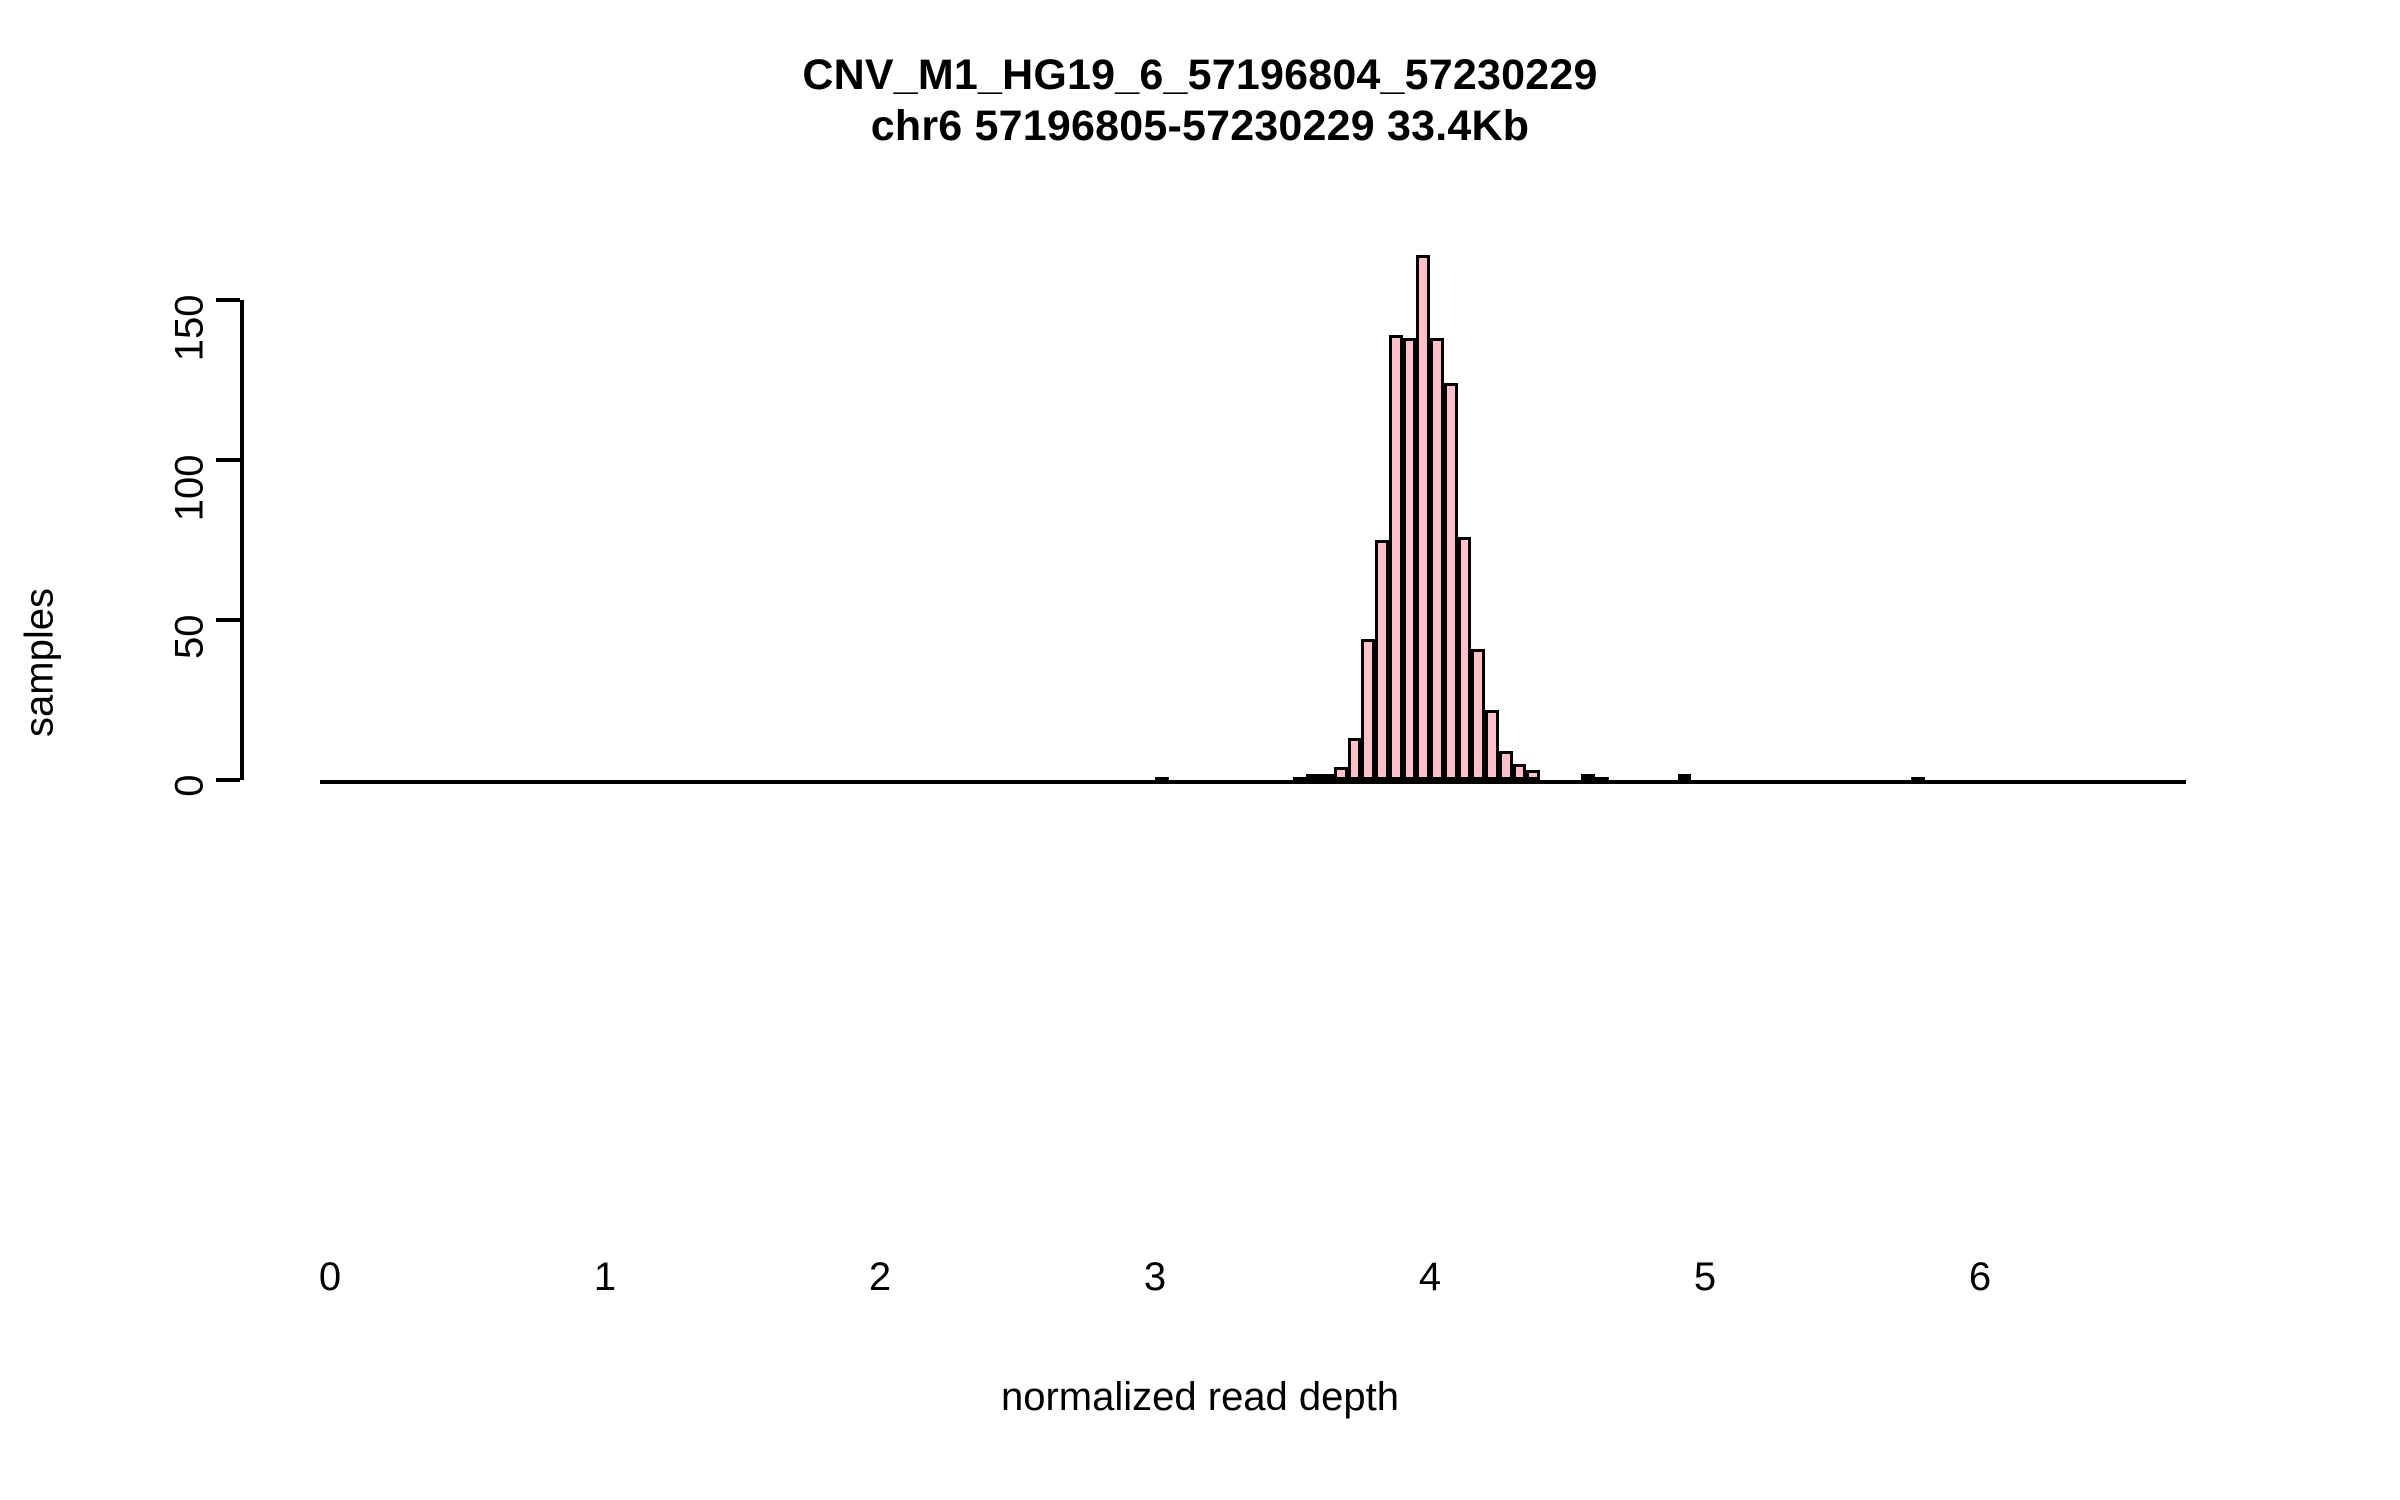 The height and width of the screenshot is (1500, 2400). I want to click on x-tick-label-4: 4, so click(1430, 1277).